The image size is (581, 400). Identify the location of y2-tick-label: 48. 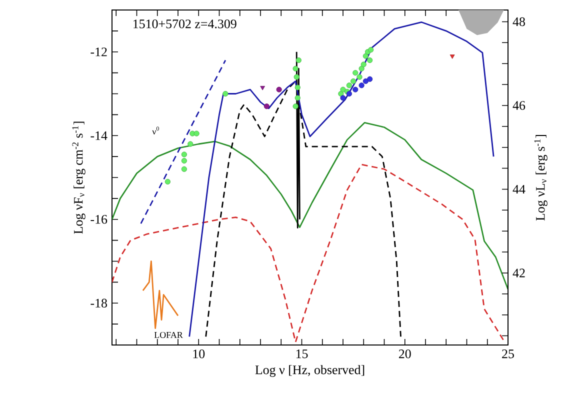
(518, 21).